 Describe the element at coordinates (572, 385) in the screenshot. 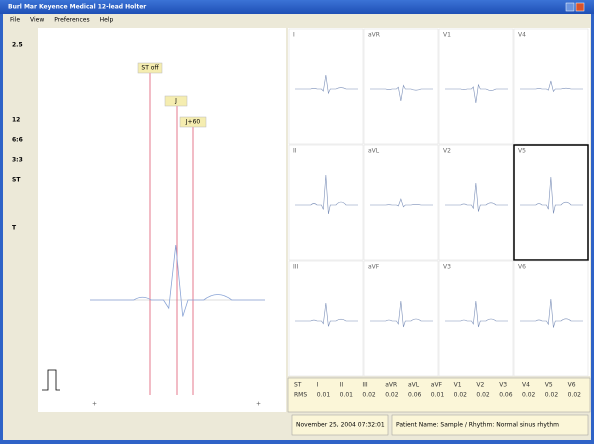

I see `table-cell: V6` at that location.